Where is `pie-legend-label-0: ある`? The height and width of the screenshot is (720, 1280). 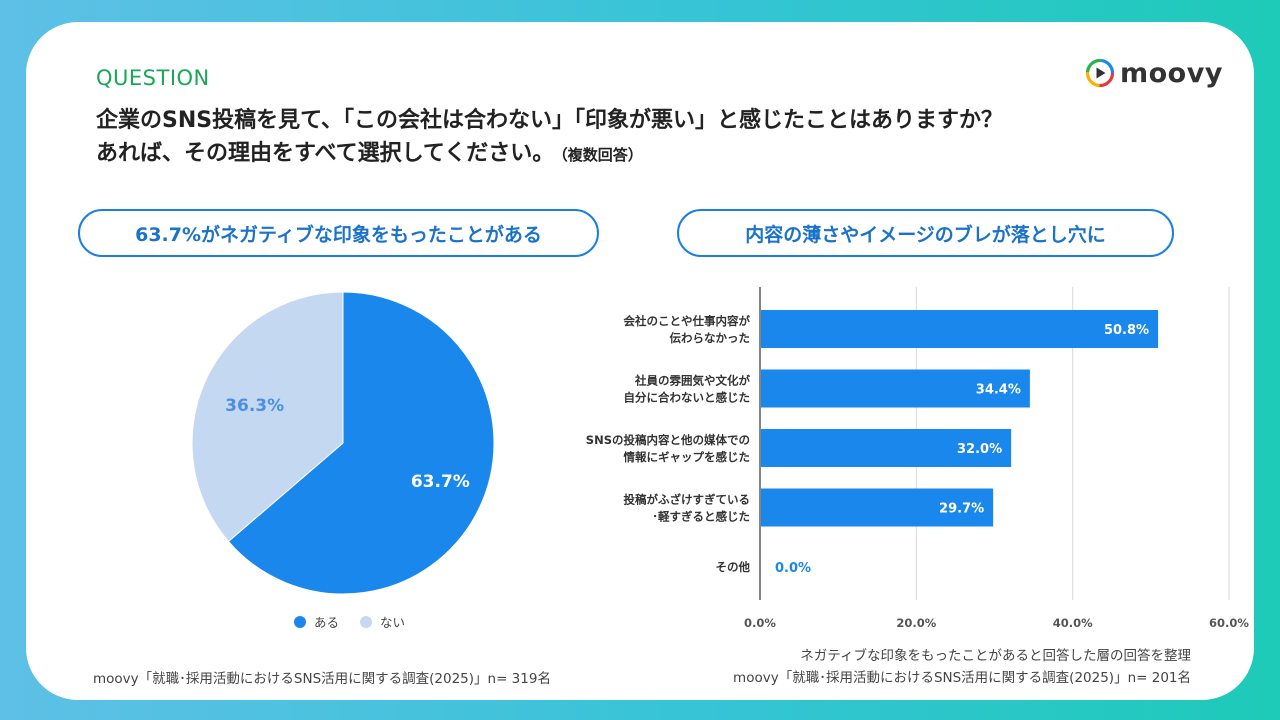 pie-legend-label-0: ある is located at coordinates (326, 622).